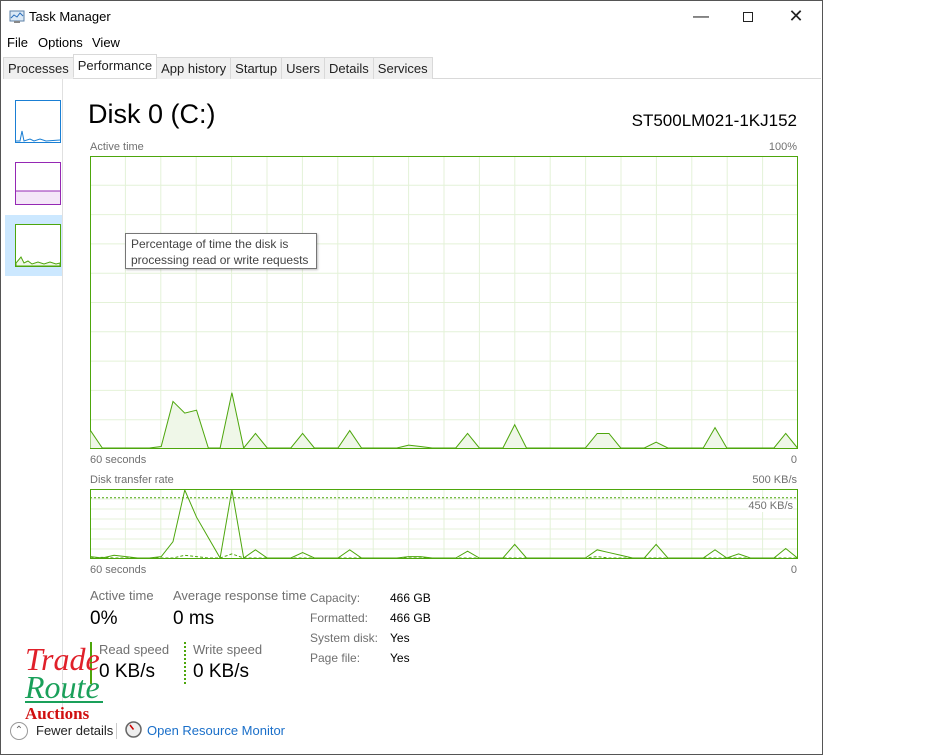 This screenshot has height=755, width=950. Describe the element at coordinates (117, 147) in the screenshot. I see `active-time-chart-label: Active time` at that location.